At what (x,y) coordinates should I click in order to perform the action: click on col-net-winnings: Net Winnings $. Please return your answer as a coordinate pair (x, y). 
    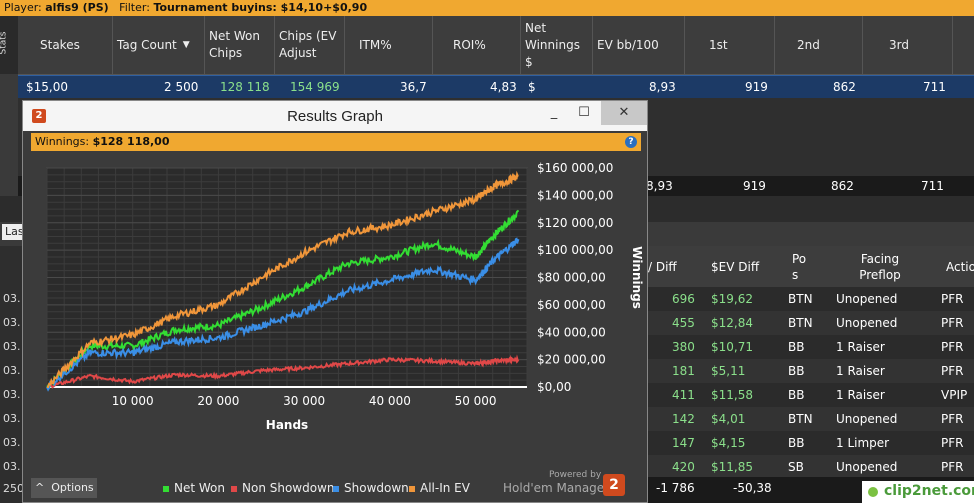
    Looking at the image, I should click on (557, 45).